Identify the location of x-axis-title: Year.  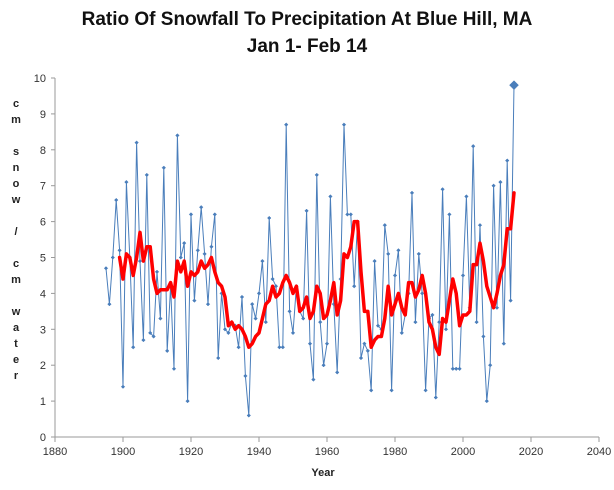
(323, 473).